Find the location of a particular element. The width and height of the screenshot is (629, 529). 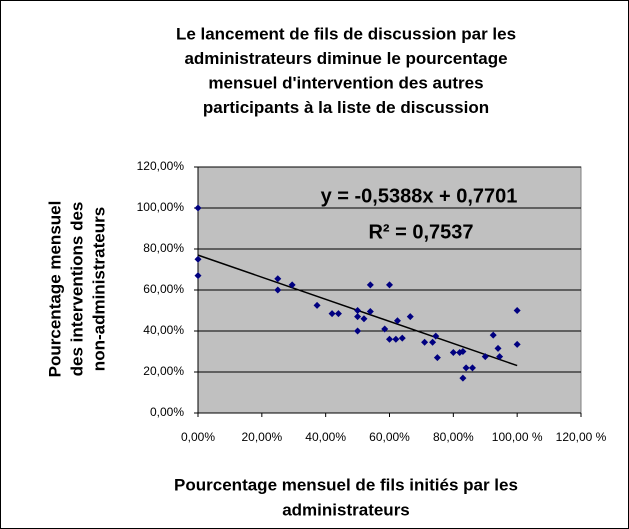

x-tick-label: 100,00 % is located at coordinates (517, 437).